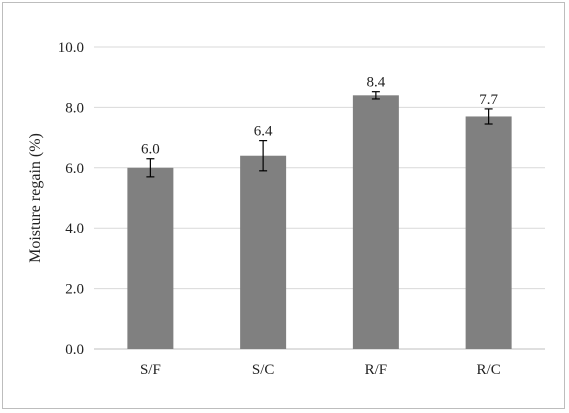 The width and height of the screenshot is (569, 413). Describe the element at coordinates (150, 150) in the screenshot. I see `data-label: 6.0` at that location.